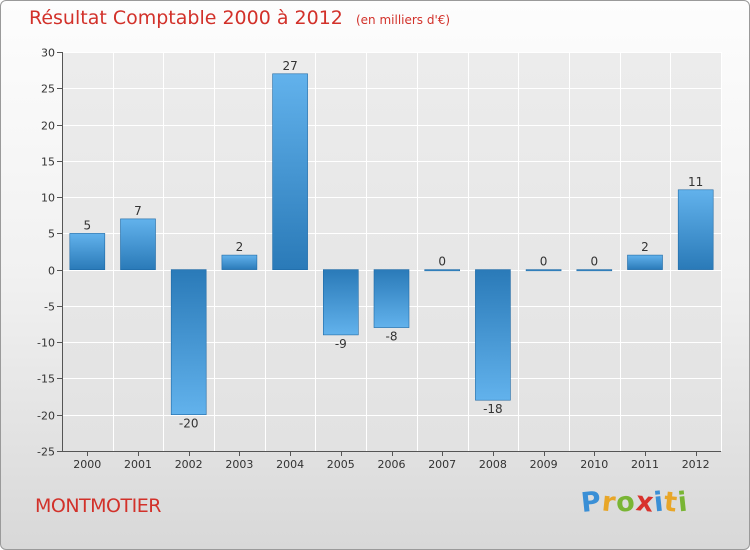  I want to click on data-label-2003: 2, so click(240, 247).